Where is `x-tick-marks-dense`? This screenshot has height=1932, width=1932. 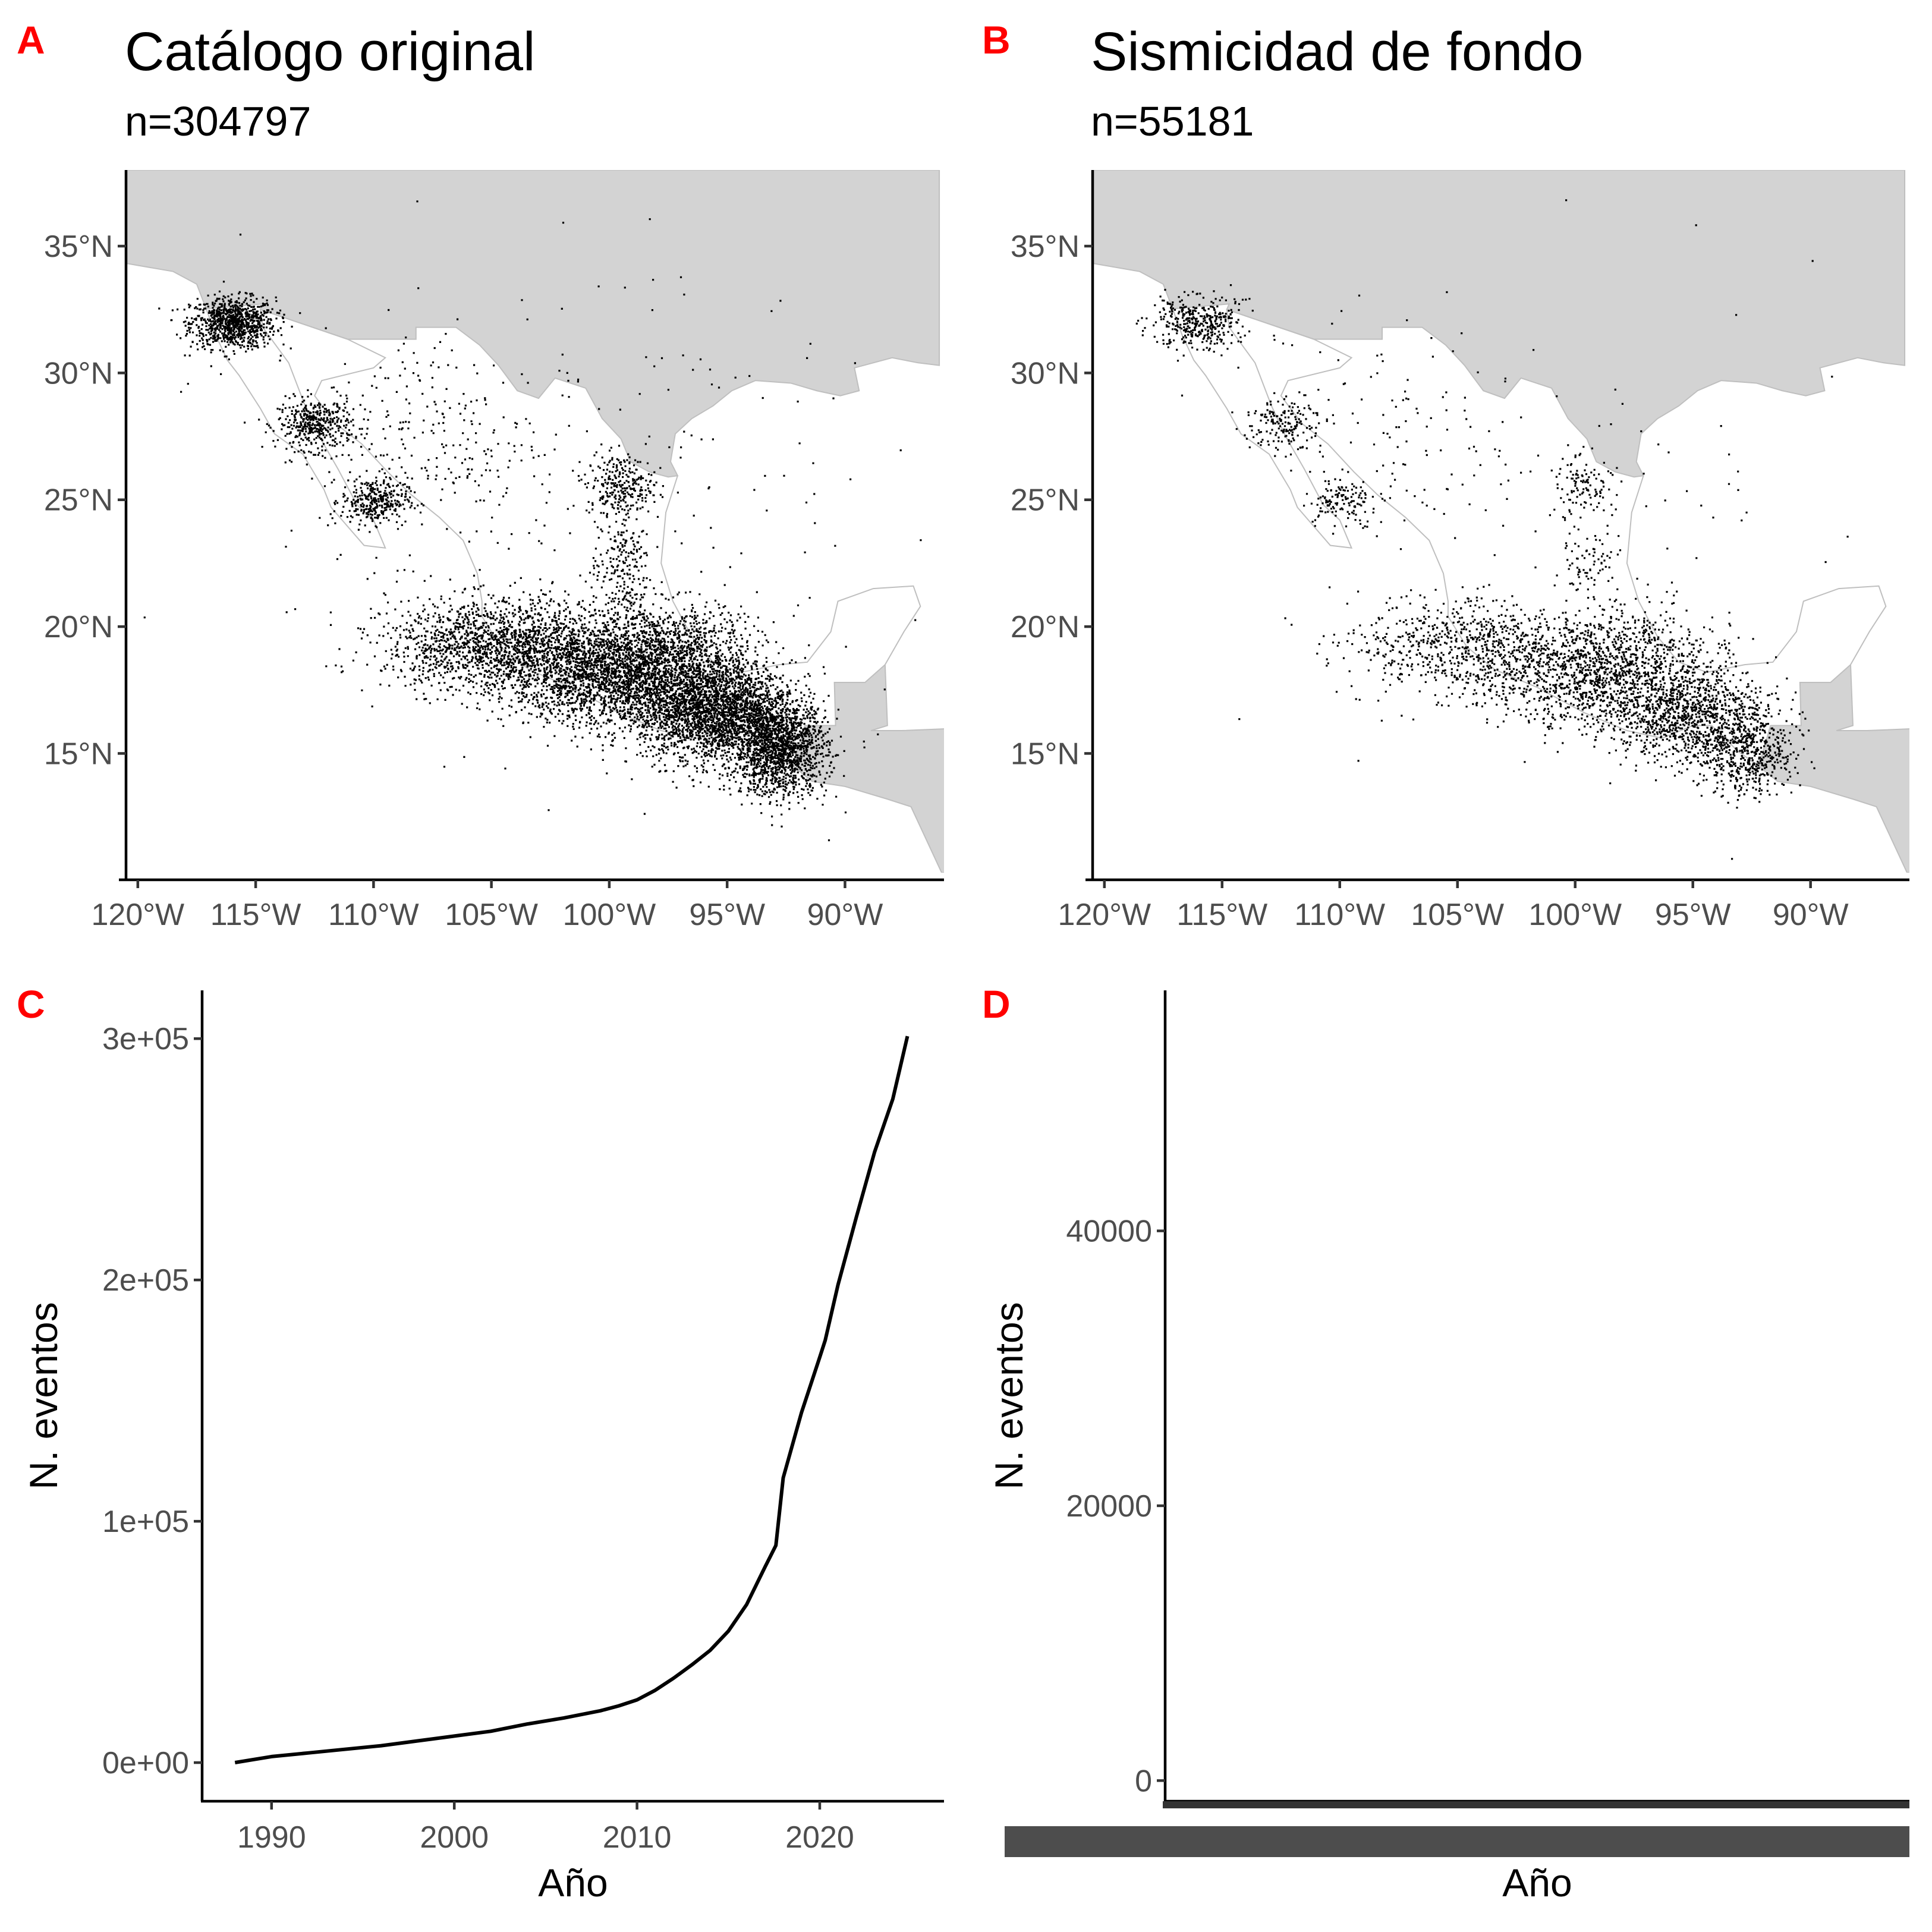
x-tick-marks-dense is located at coordinates (1536, 1804).